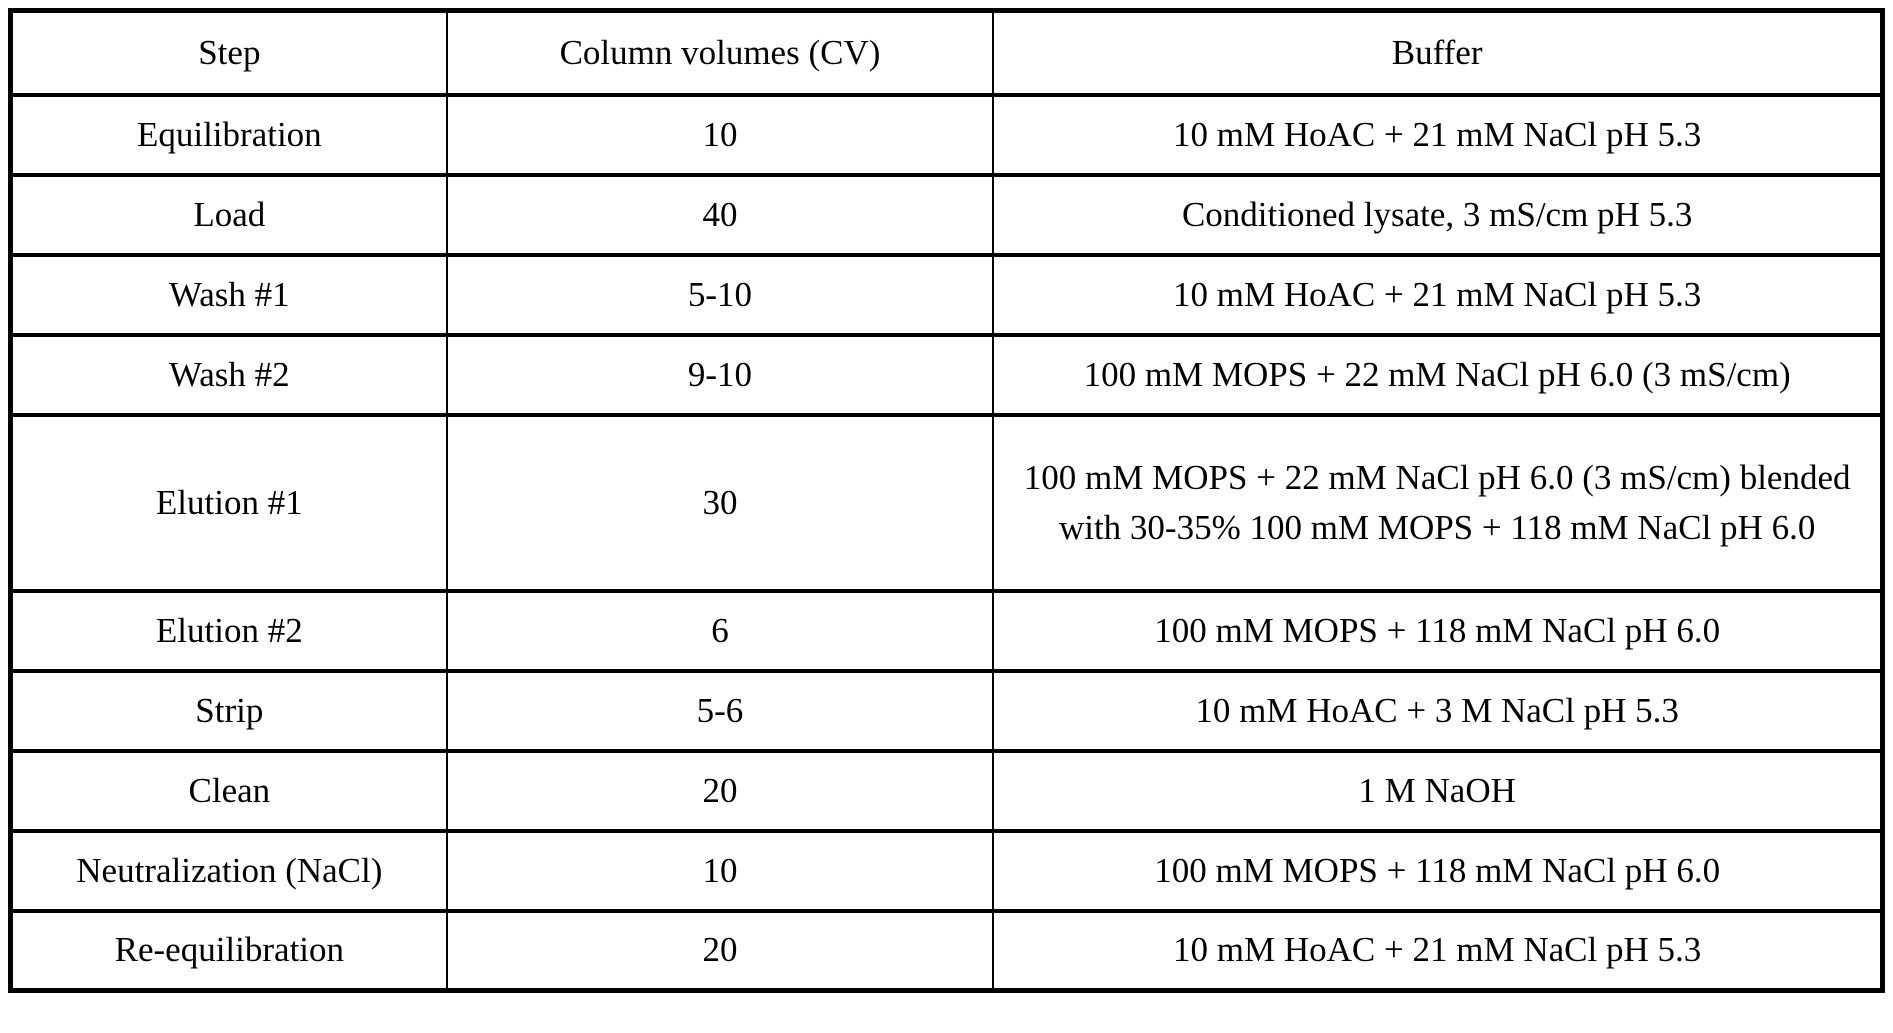  What do you see at coordinates (720, 374) in the screenshot?
I see `cv-cell: 9-10` at bounding box center [720, 374].